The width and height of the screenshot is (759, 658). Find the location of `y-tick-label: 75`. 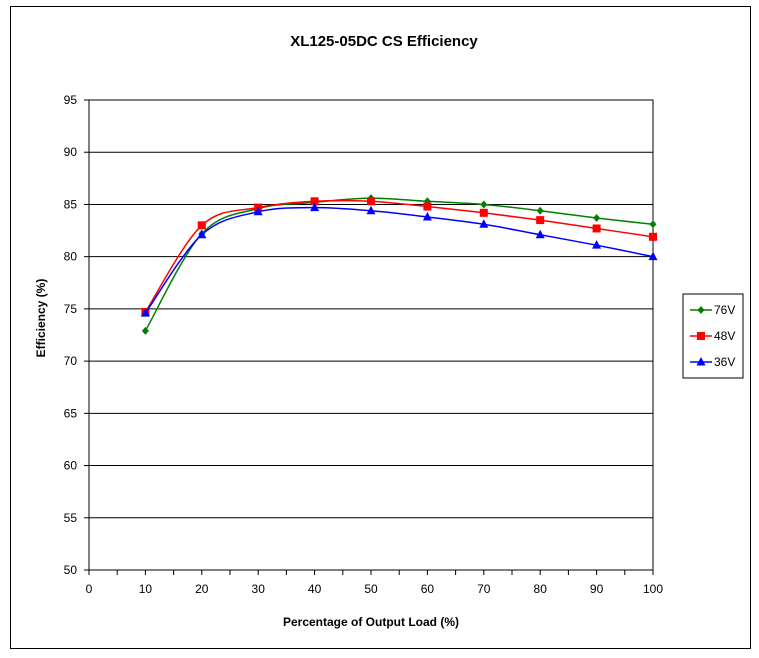

y-tick-label: 75 is located at coordinates (71, 309).